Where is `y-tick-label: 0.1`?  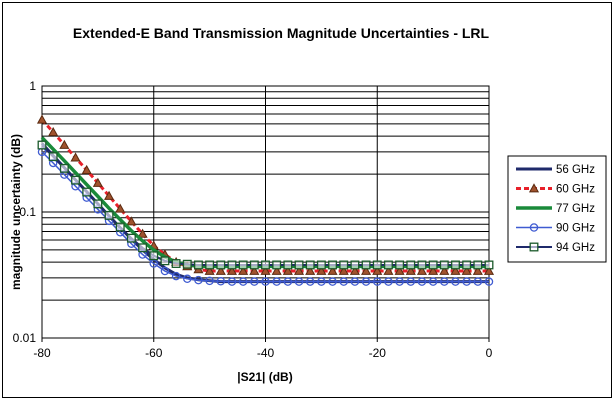
y-tick-label: 0.1 is located at coordinates (27, 212).